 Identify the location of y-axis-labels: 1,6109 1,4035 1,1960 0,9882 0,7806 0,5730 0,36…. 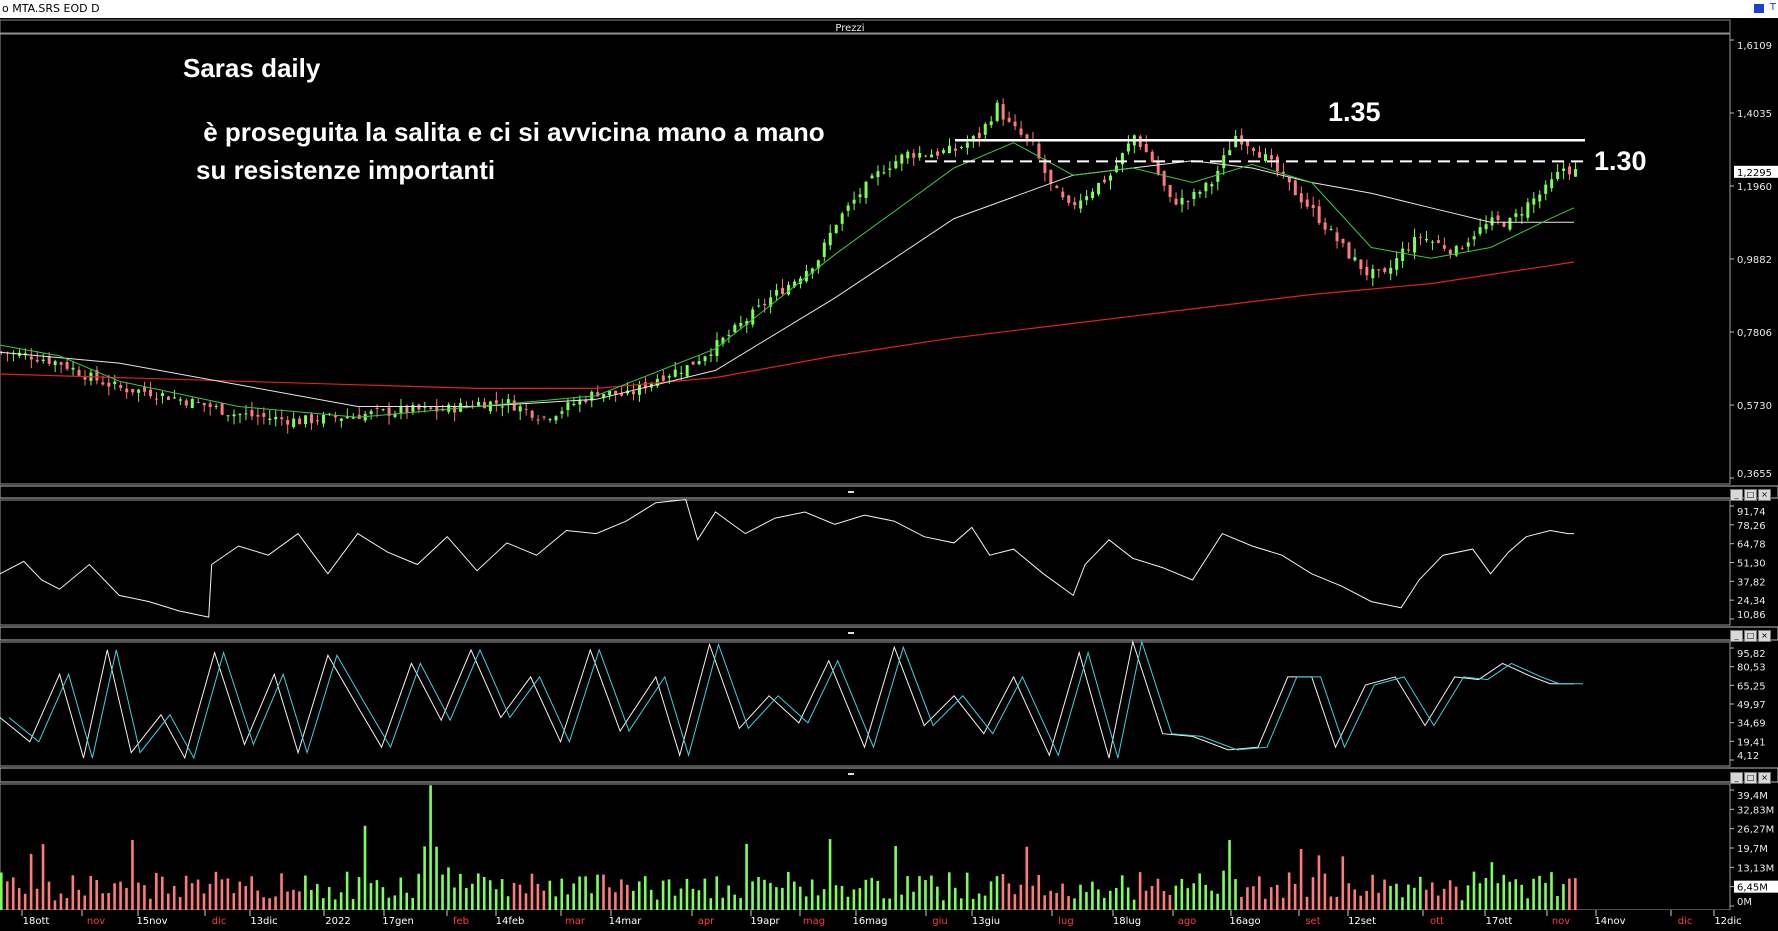
(1754, 473).